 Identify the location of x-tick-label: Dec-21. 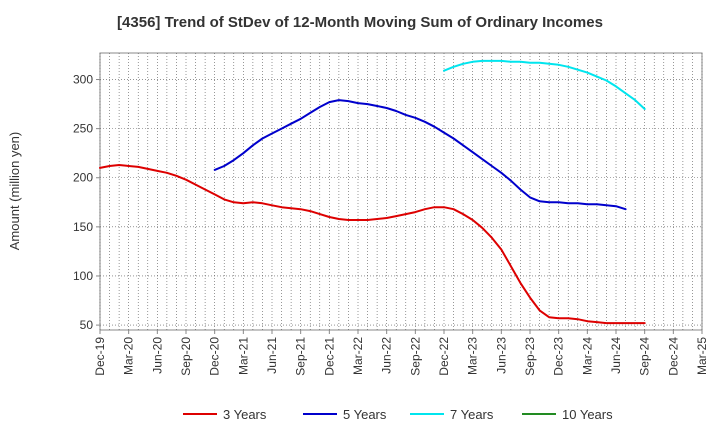
(329, 356).